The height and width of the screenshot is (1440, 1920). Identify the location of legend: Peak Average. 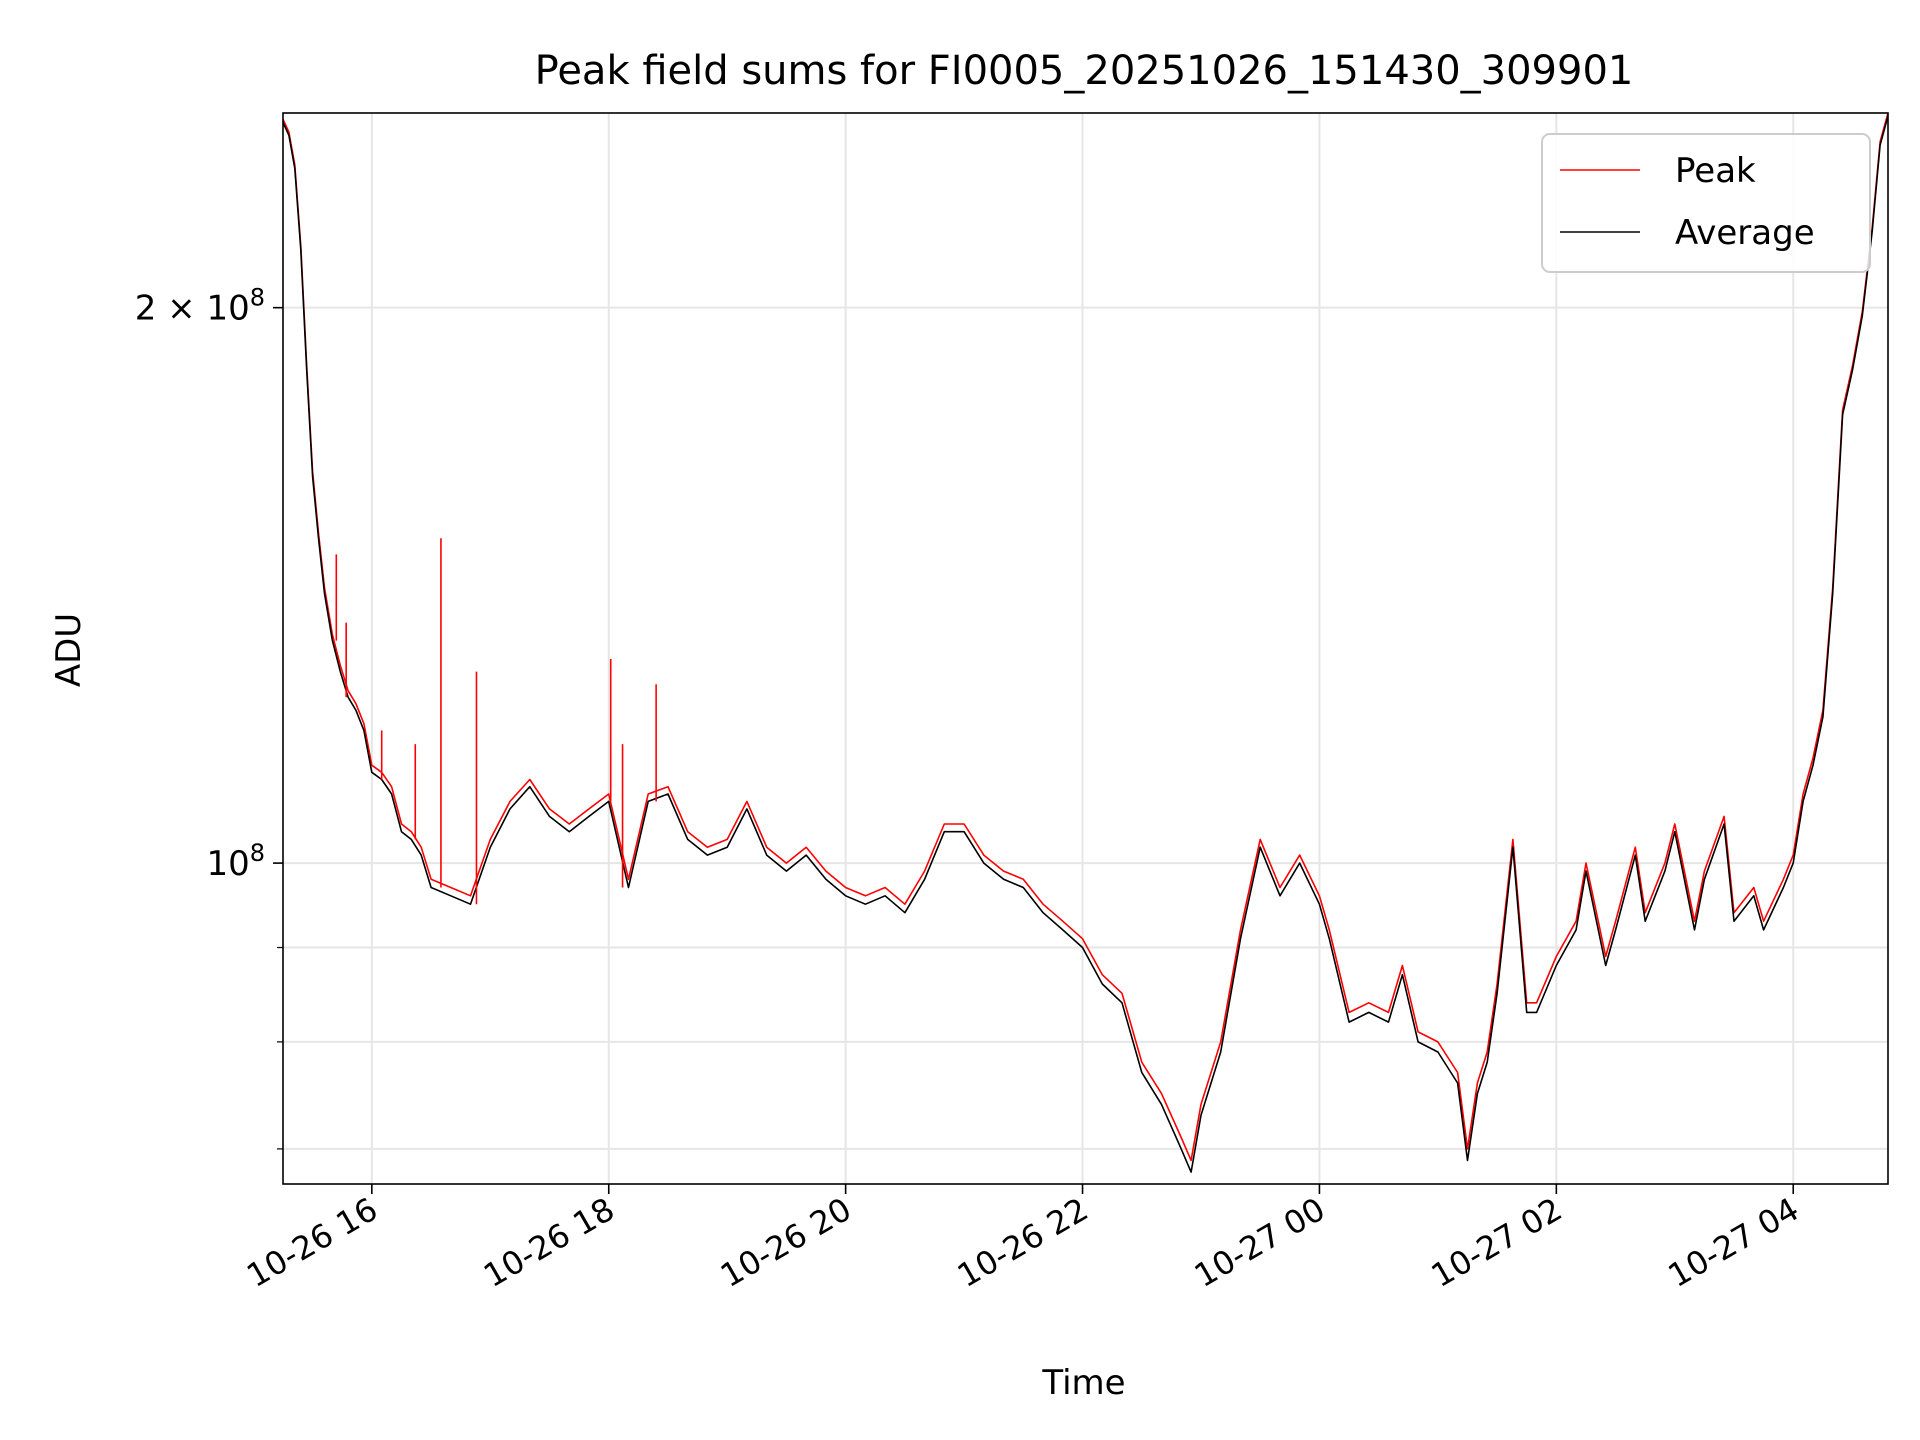
(1706, 203).